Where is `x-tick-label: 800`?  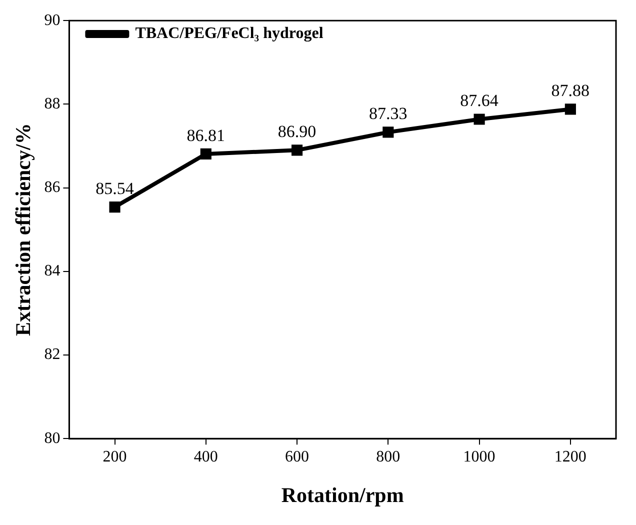 x-tick-label: 800 is located at coordinates (388, 457).